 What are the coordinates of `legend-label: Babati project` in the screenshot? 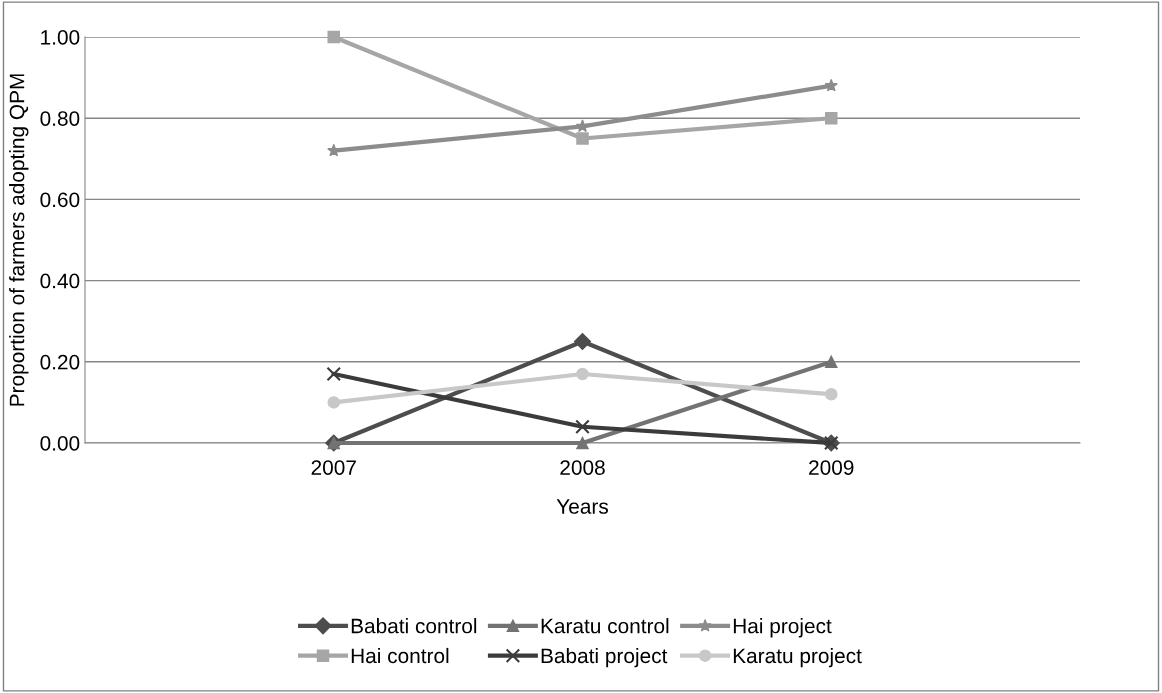 It's located at (604, 657).